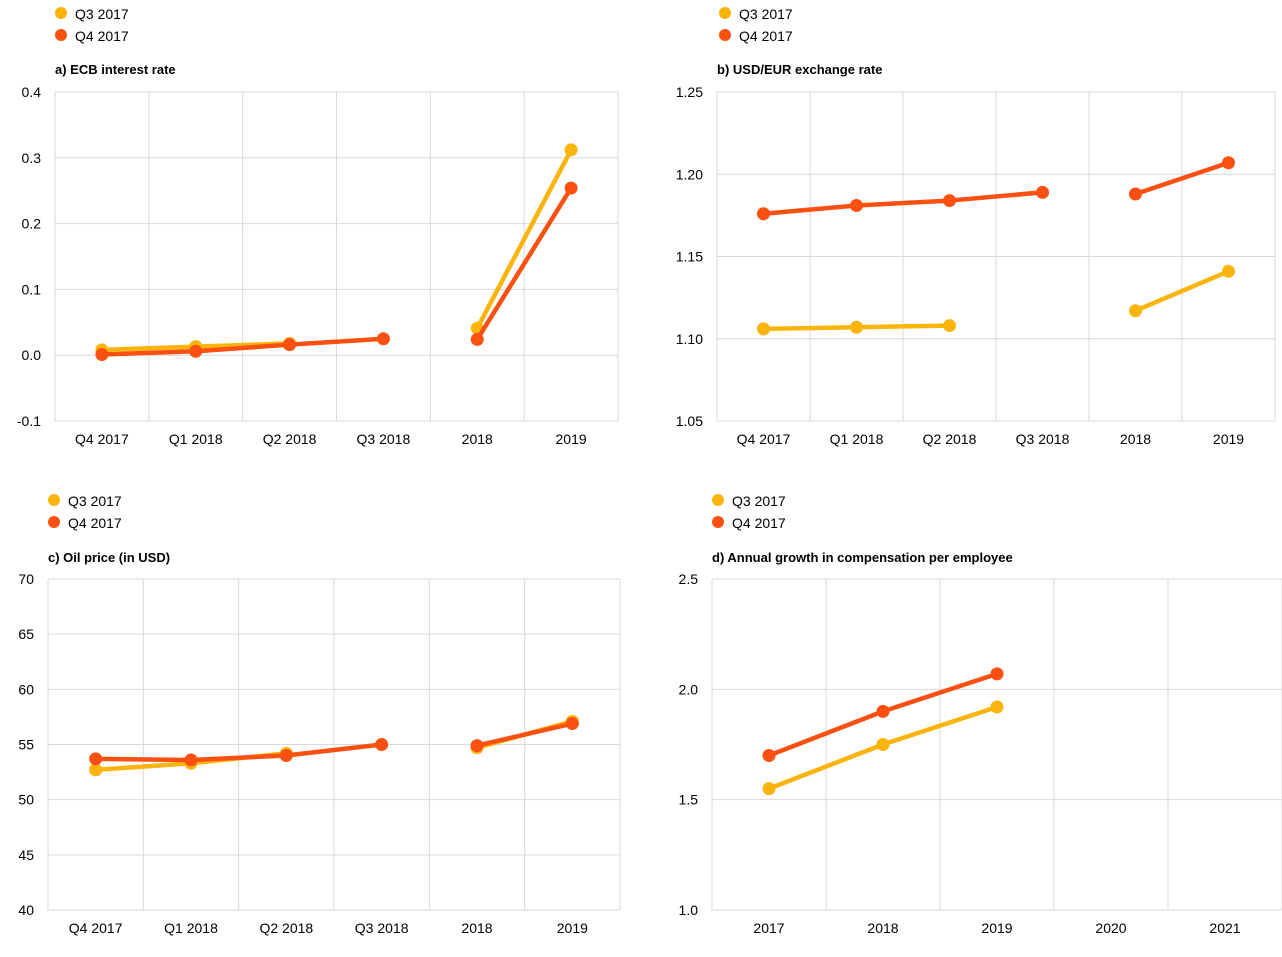  Describe the element at coordinates (32, 289) in the screenshot. I see `y-tick-label: 0.1` at that location.